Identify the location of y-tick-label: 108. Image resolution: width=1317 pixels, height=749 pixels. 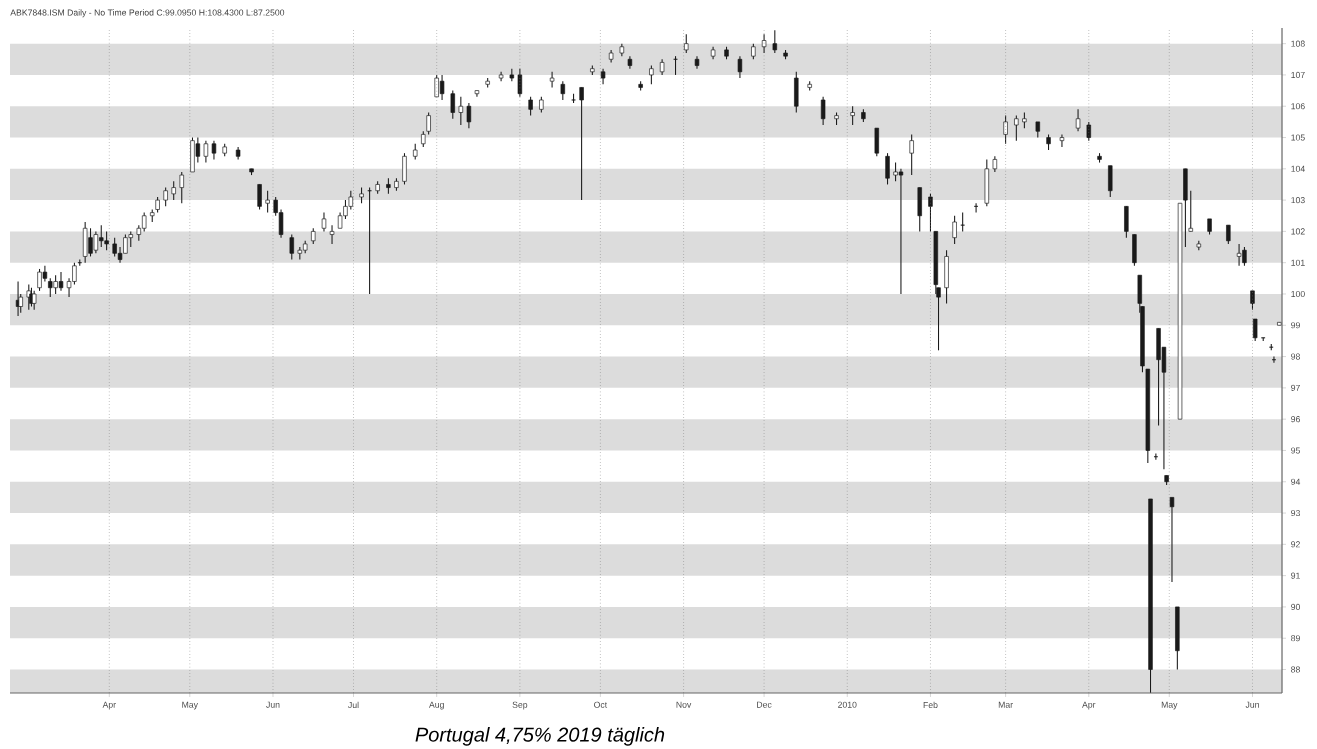
(1298, 43).